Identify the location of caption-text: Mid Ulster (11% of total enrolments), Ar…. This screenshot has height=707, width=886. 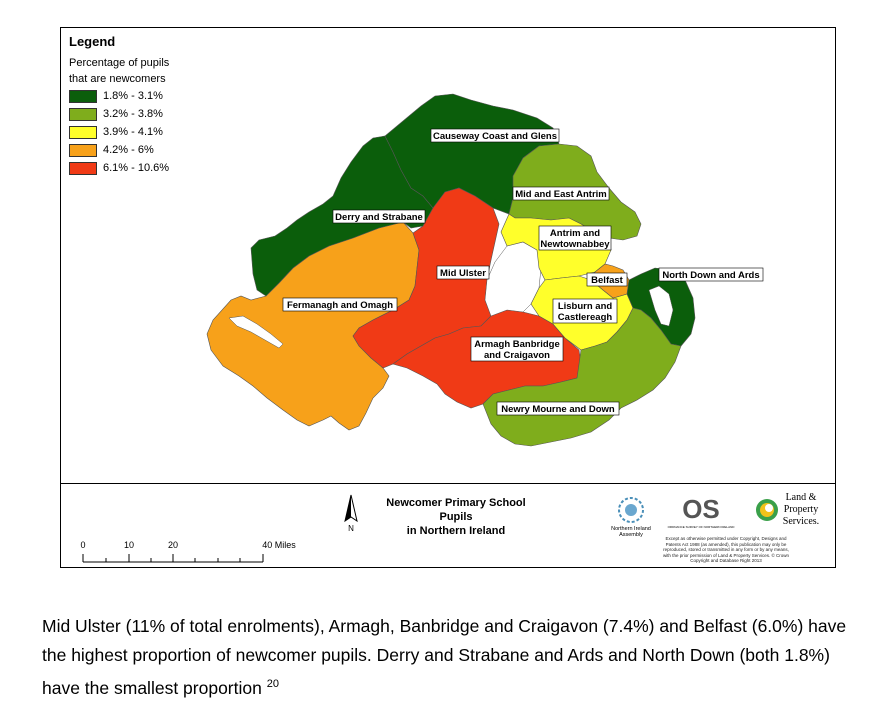
(444, 657).